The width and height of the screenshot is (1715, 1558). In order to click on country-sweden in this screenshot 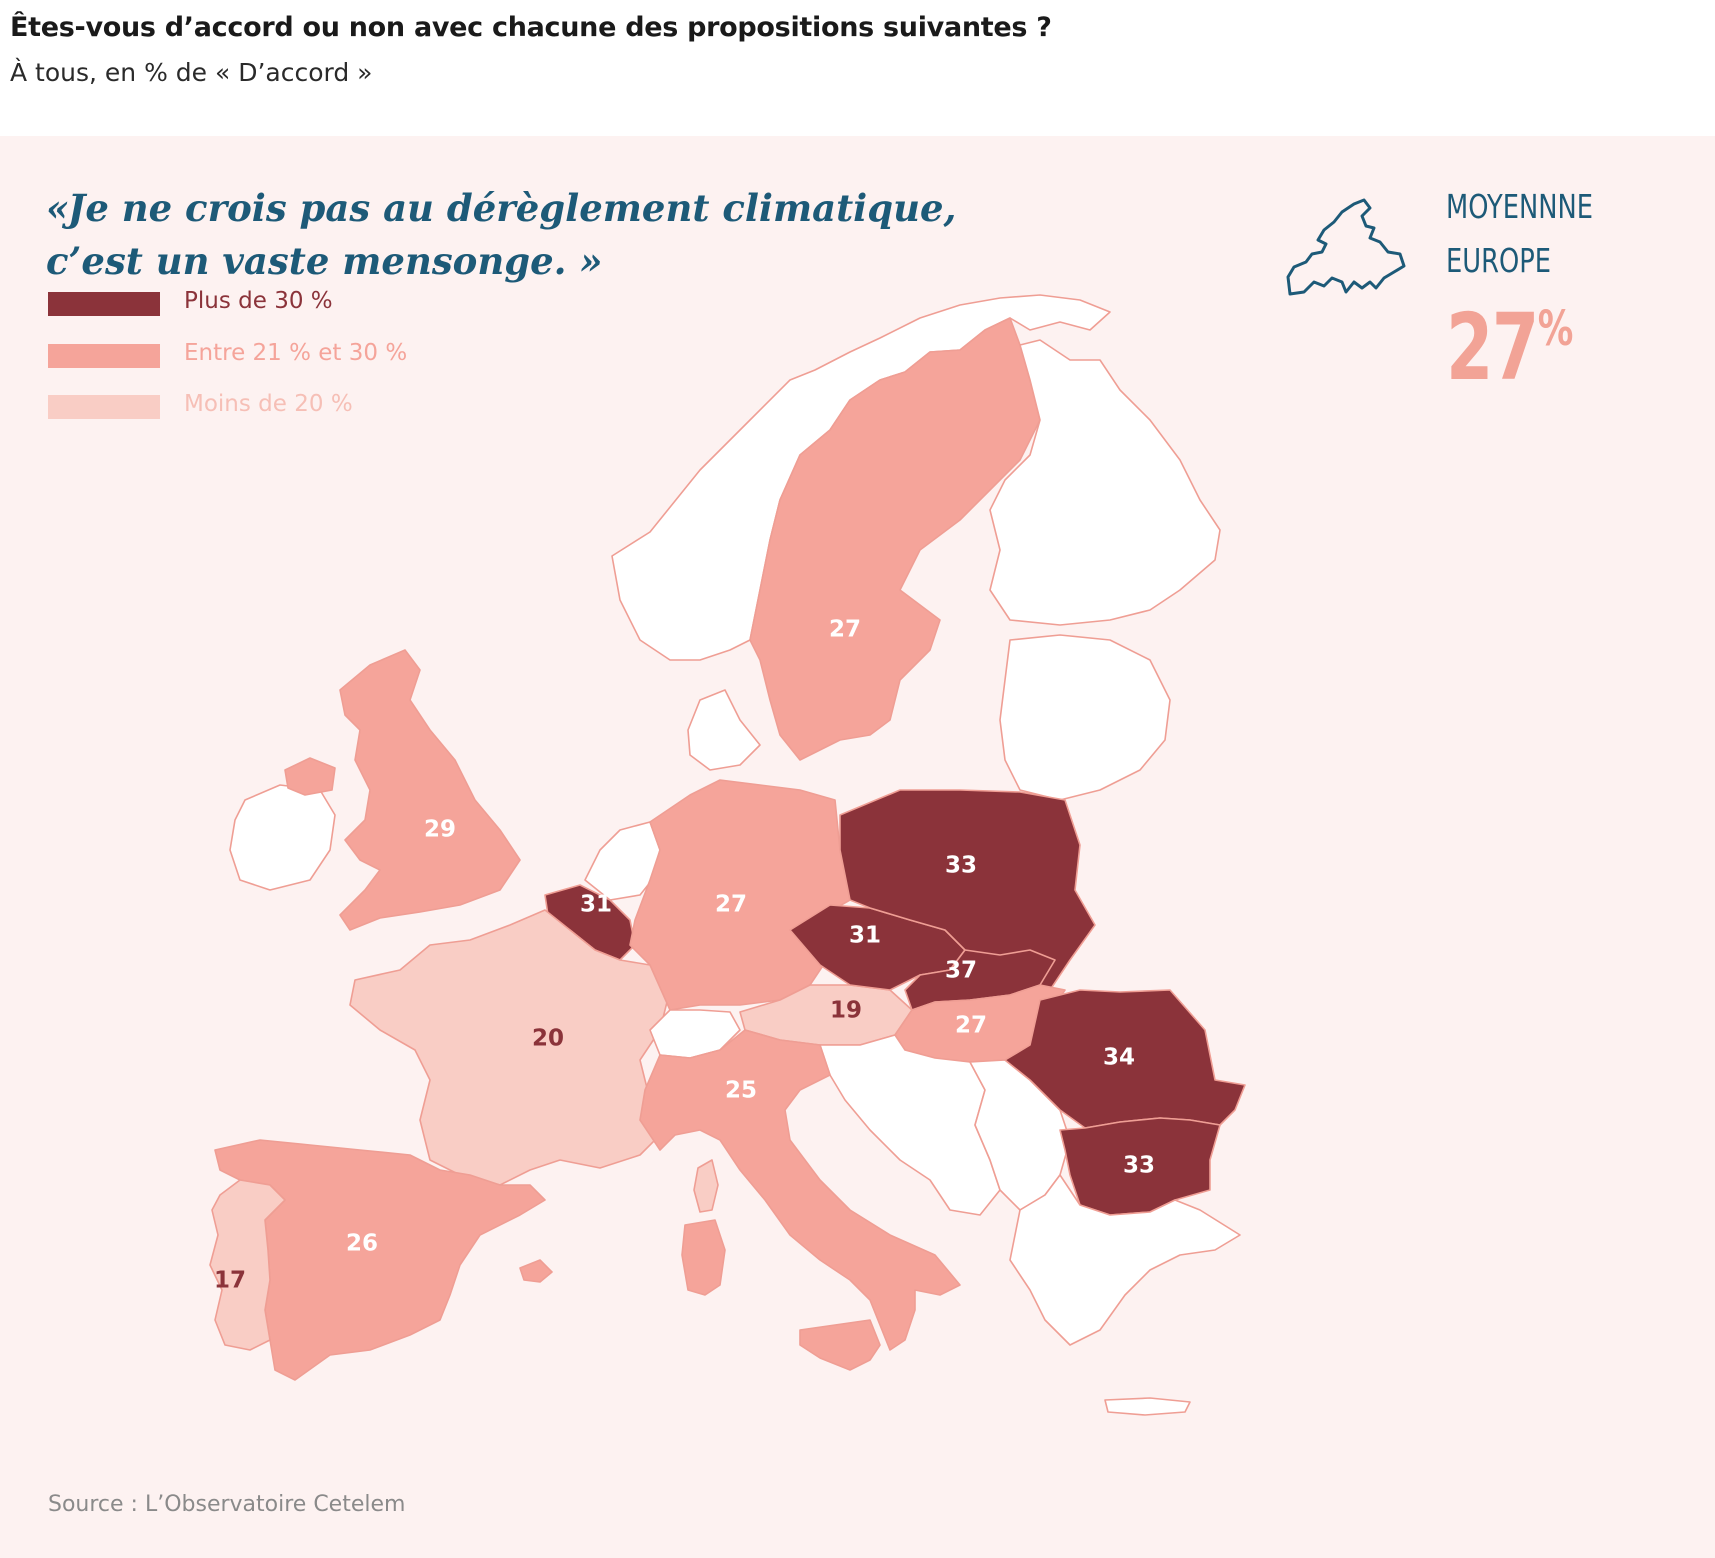, I will do `click(895, 539)`.